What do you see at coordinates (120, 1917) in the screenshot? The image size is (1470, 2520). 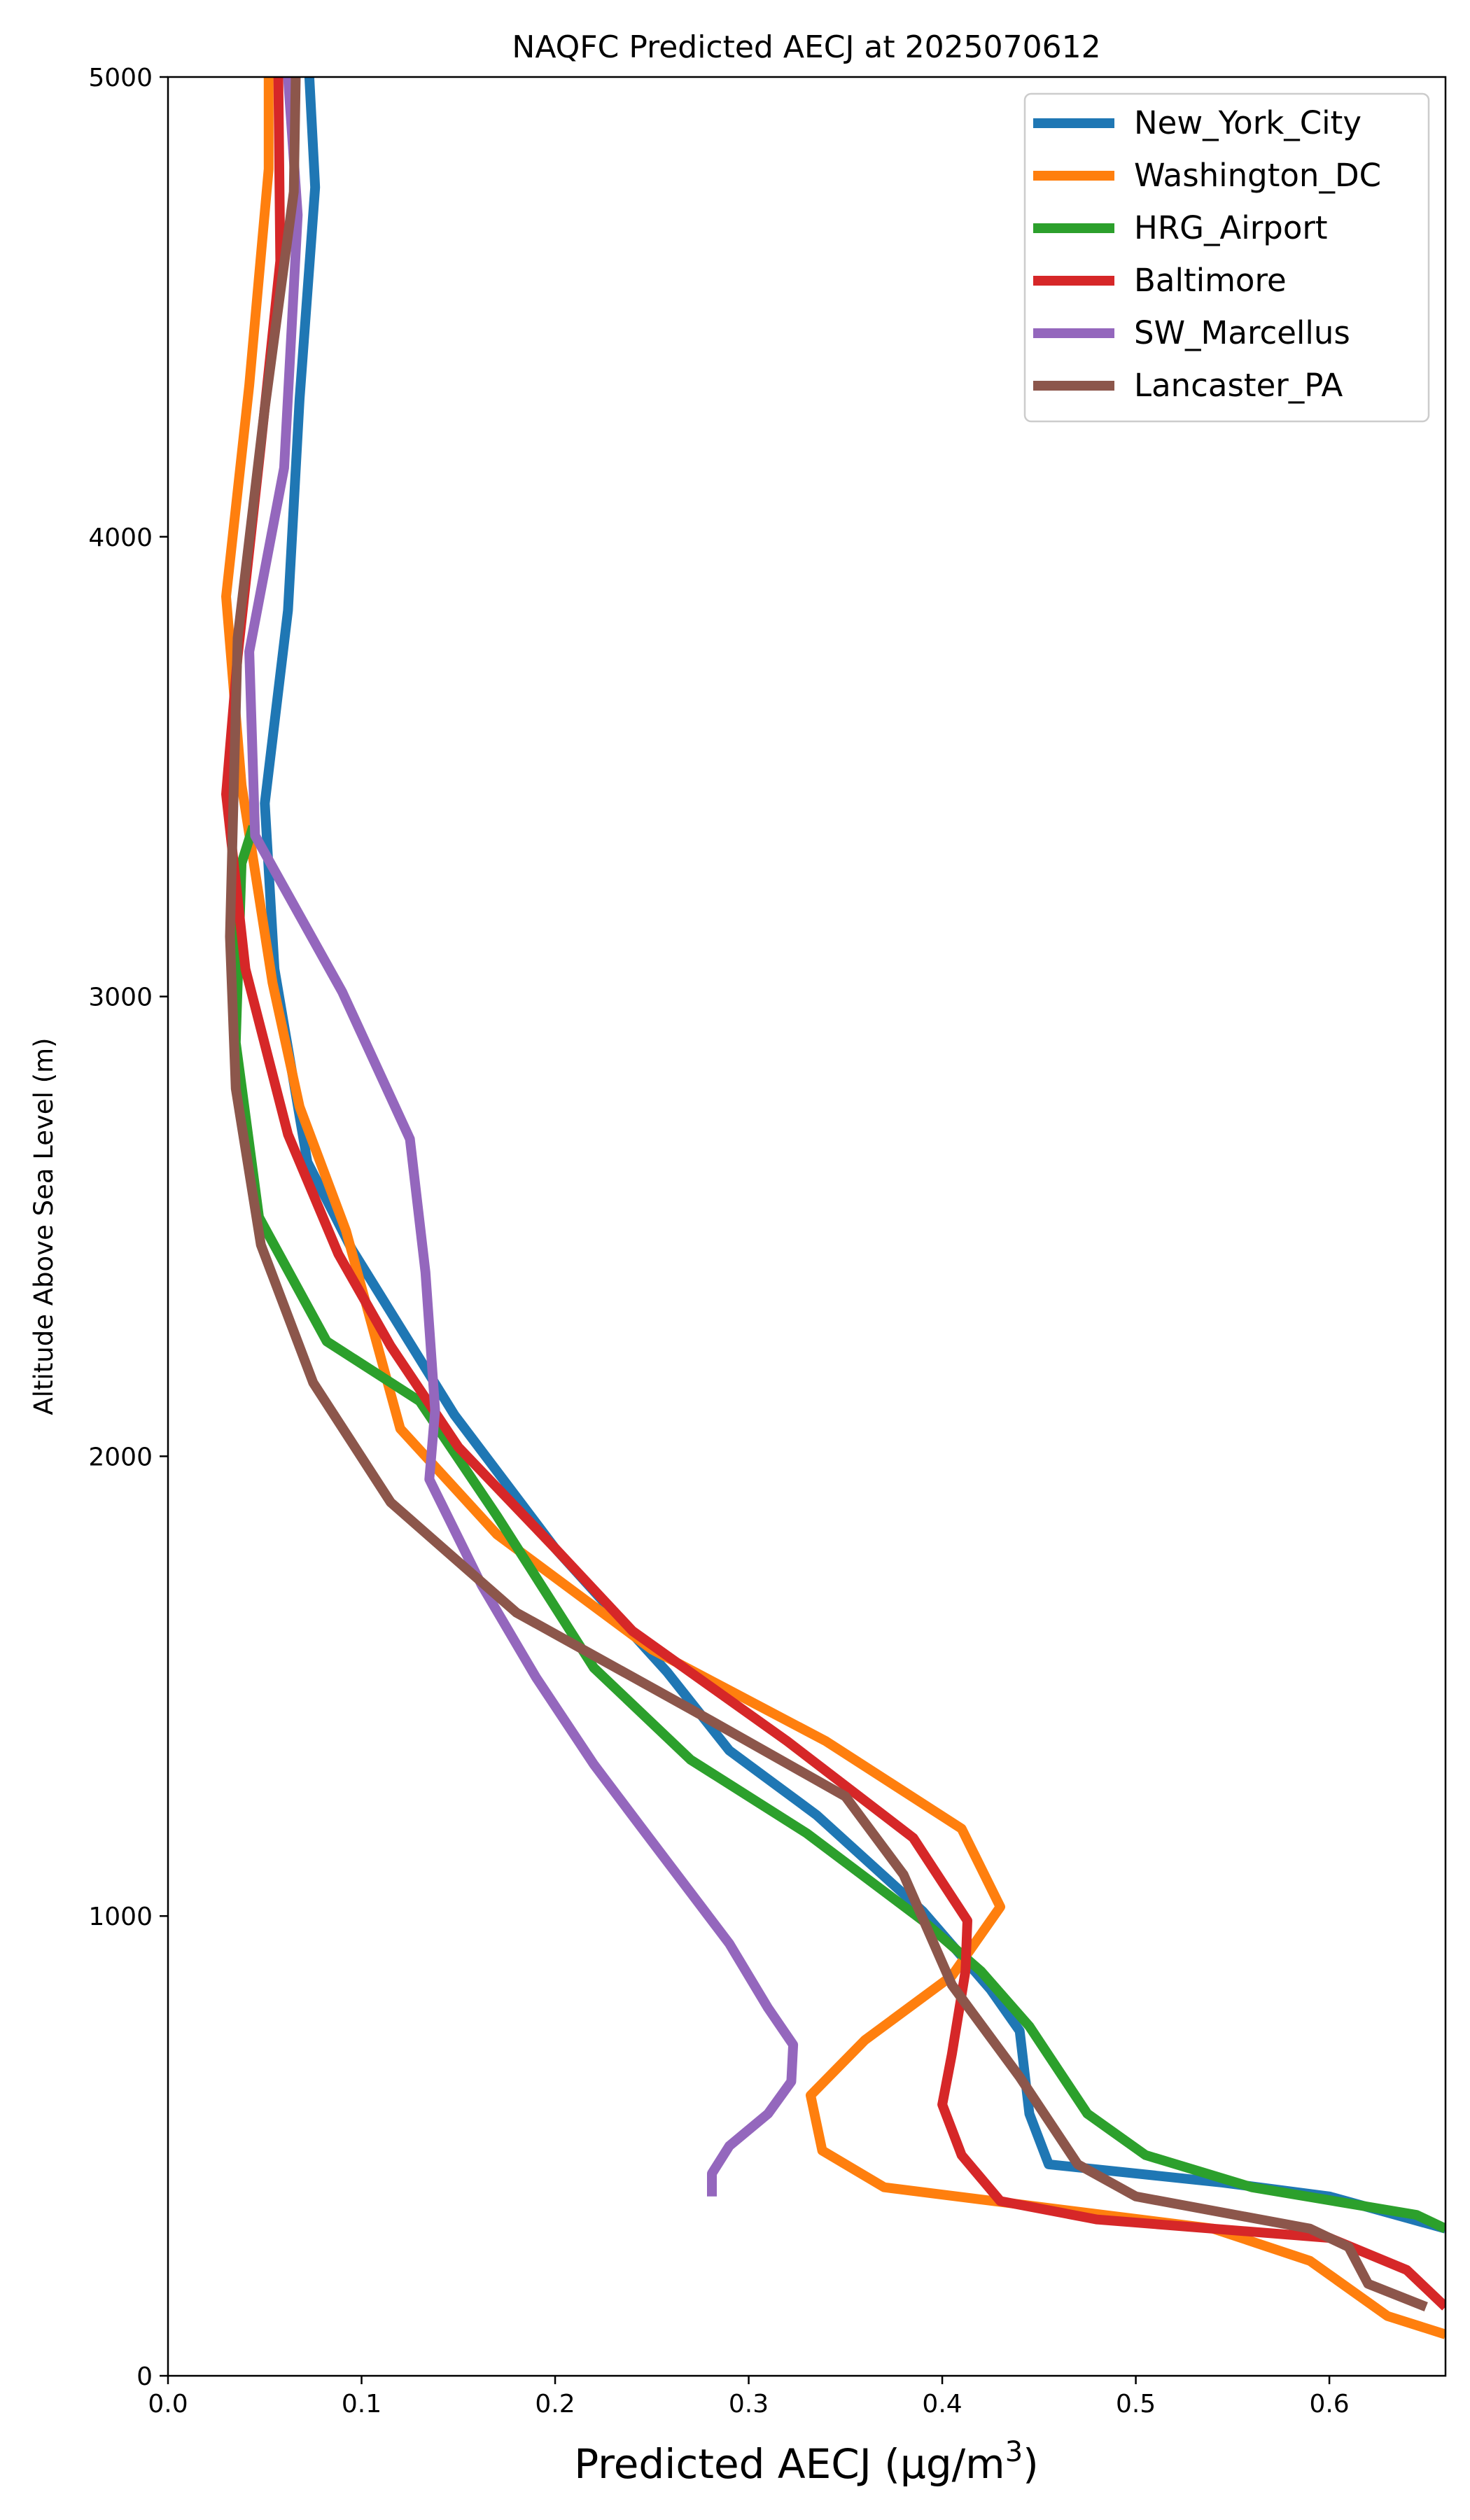 I see `y-tick-label: 1000` at bounding box center [120, 1917].